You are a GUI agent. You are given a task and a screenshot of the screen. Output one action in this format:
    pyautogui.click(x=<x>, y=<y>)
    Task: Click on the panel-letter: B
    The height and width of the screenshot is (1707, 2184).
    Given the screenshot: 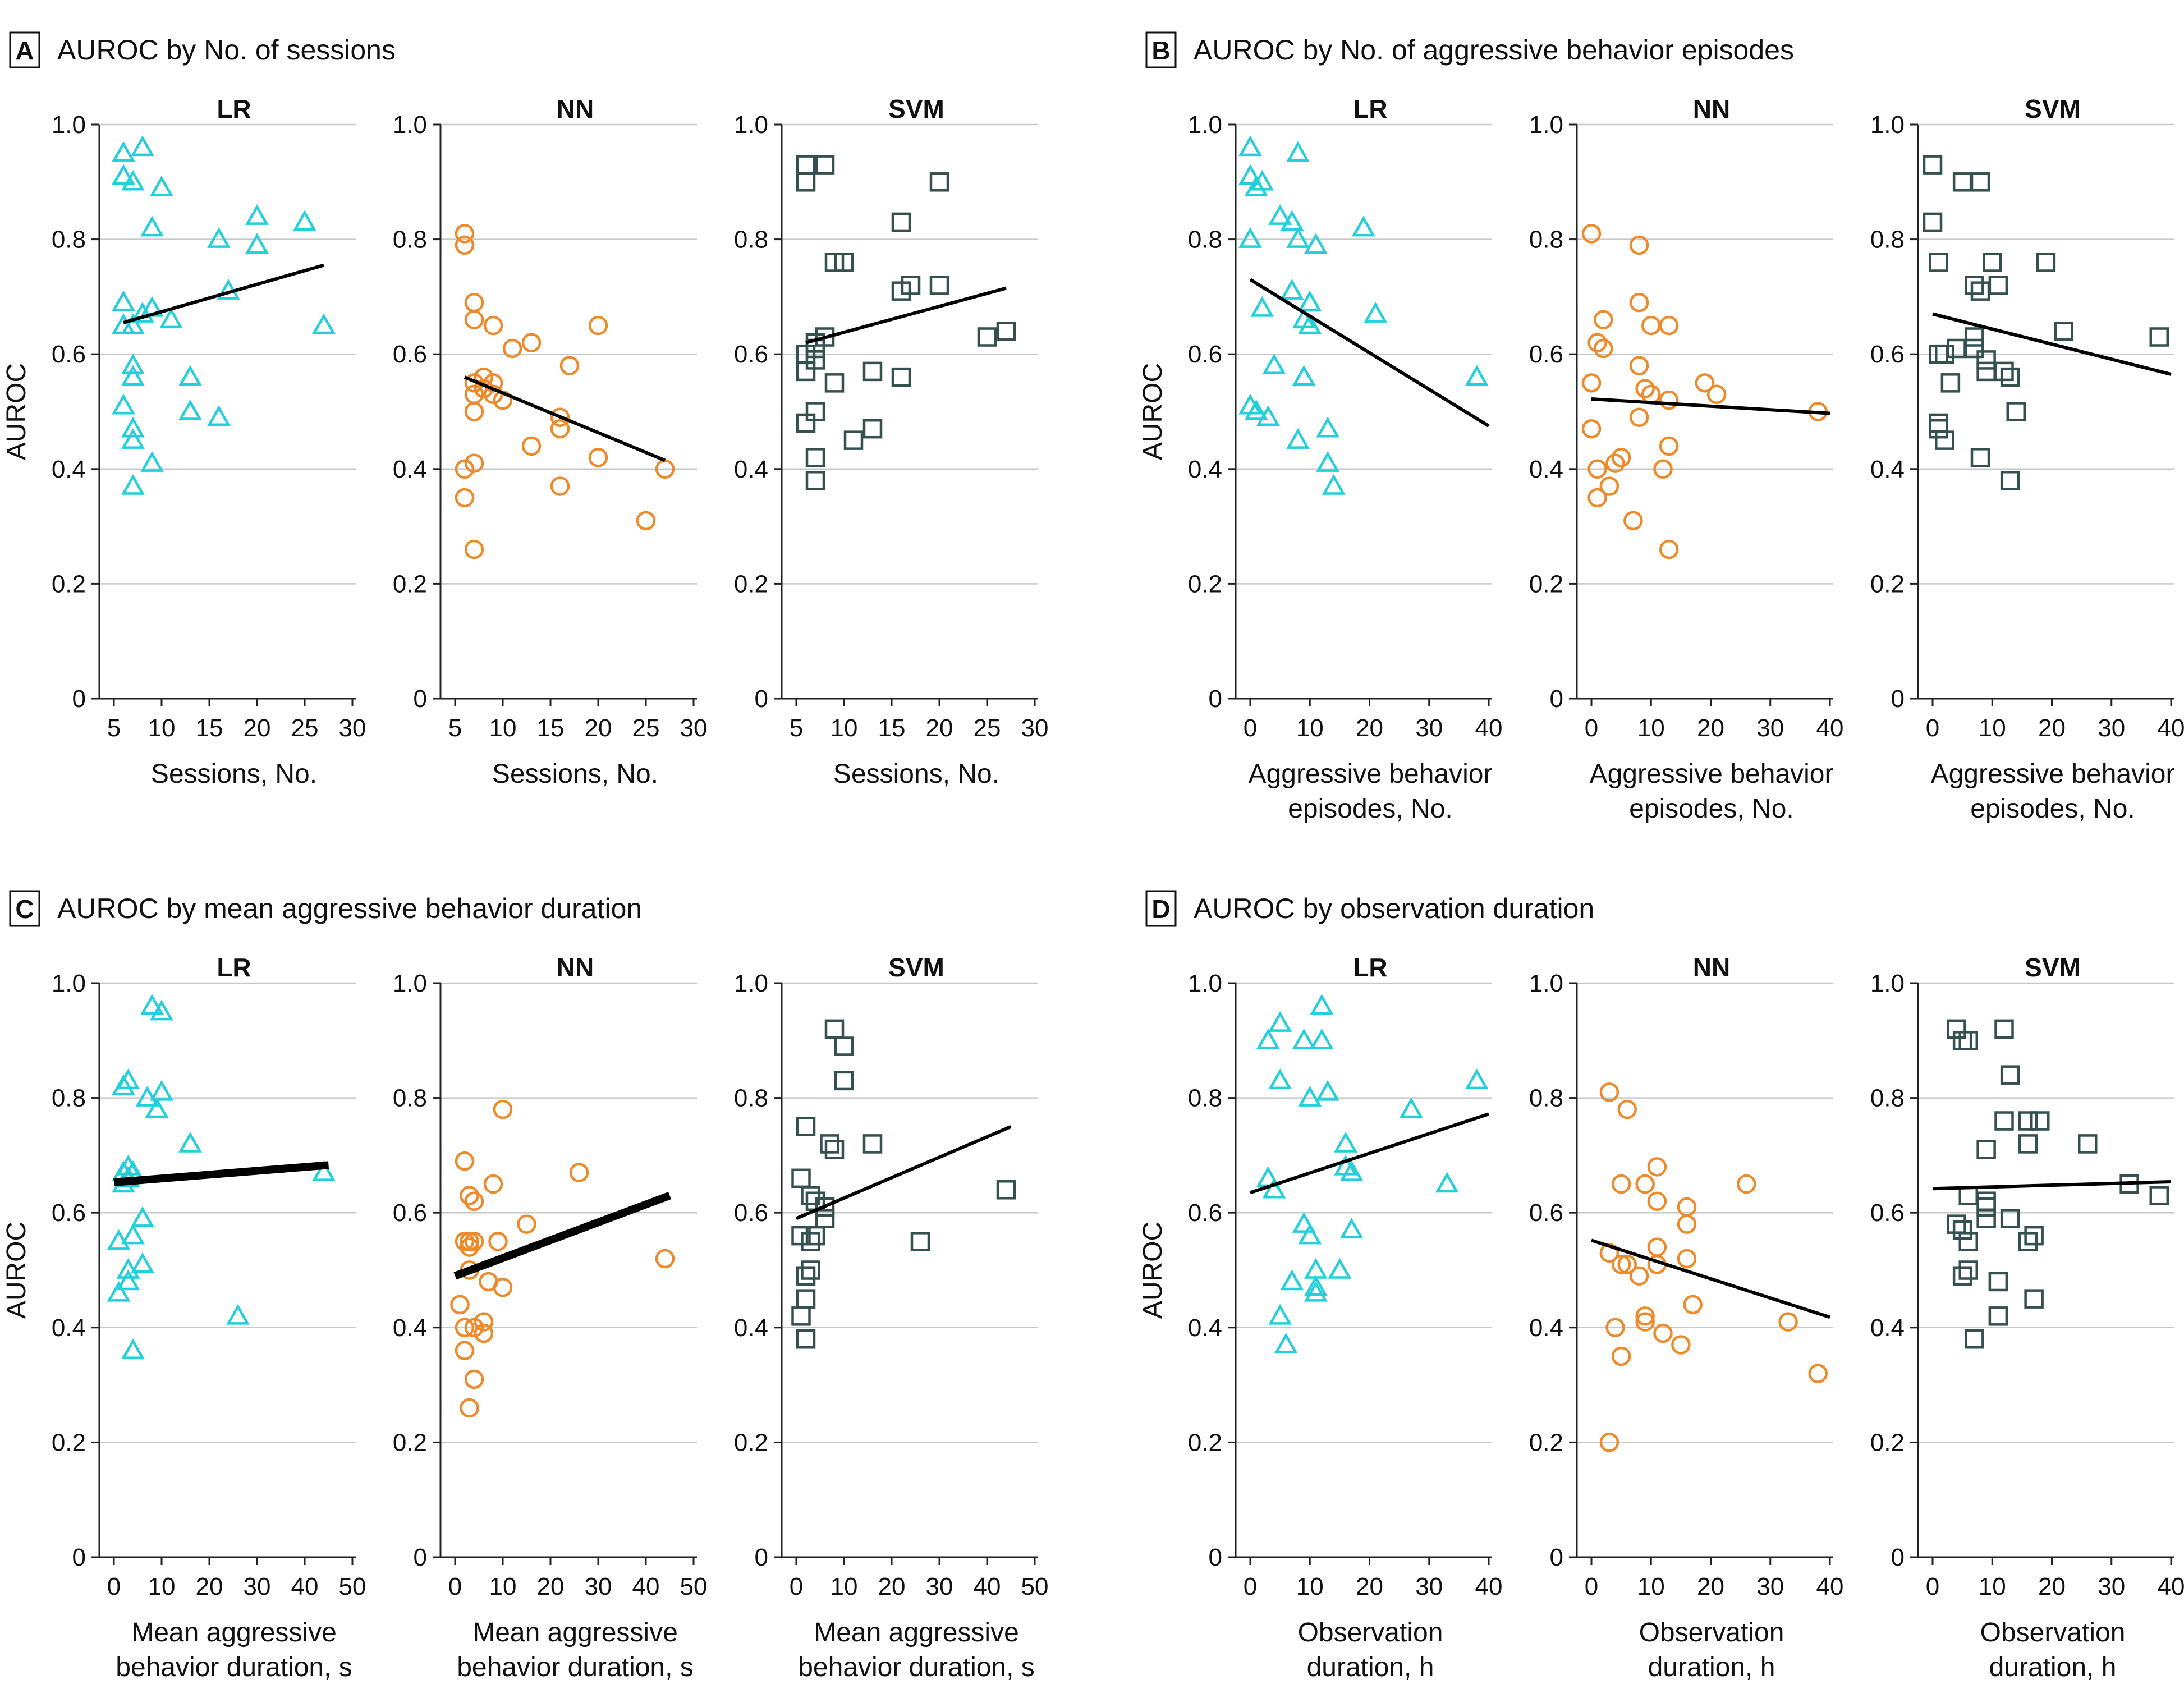 What is the action you would take?
    pyautogui.click(x=1160, y=50)
    